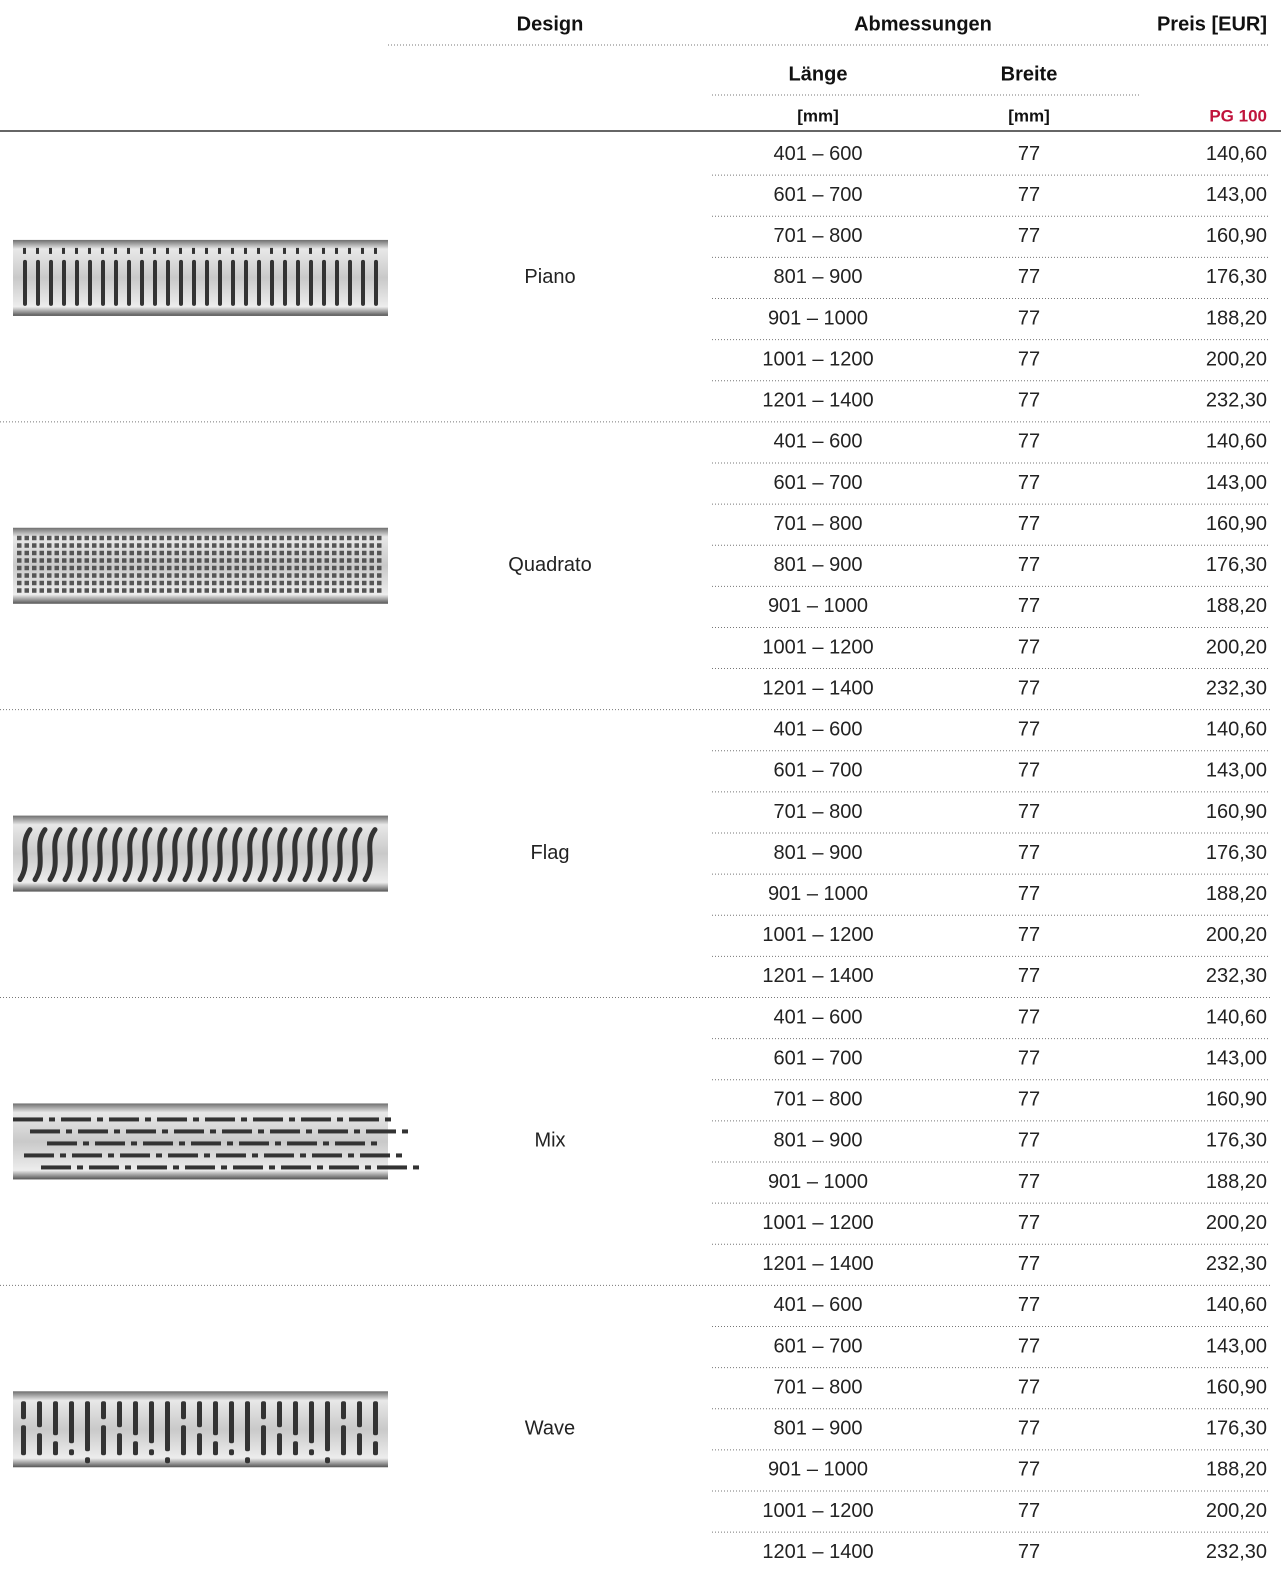 Image resolution: width=1281 pixels, height=1570 pixels. I want to click on length: 801 – 900, so click(818, 277).